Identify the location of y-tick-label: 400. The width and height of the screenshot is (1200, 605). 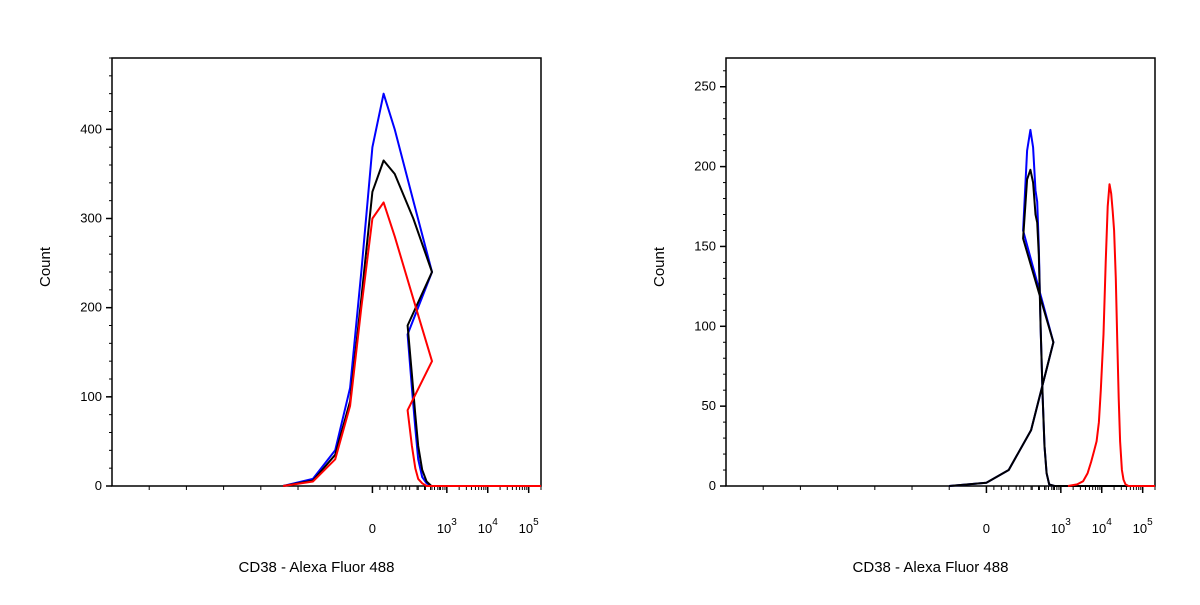
(91, 128).